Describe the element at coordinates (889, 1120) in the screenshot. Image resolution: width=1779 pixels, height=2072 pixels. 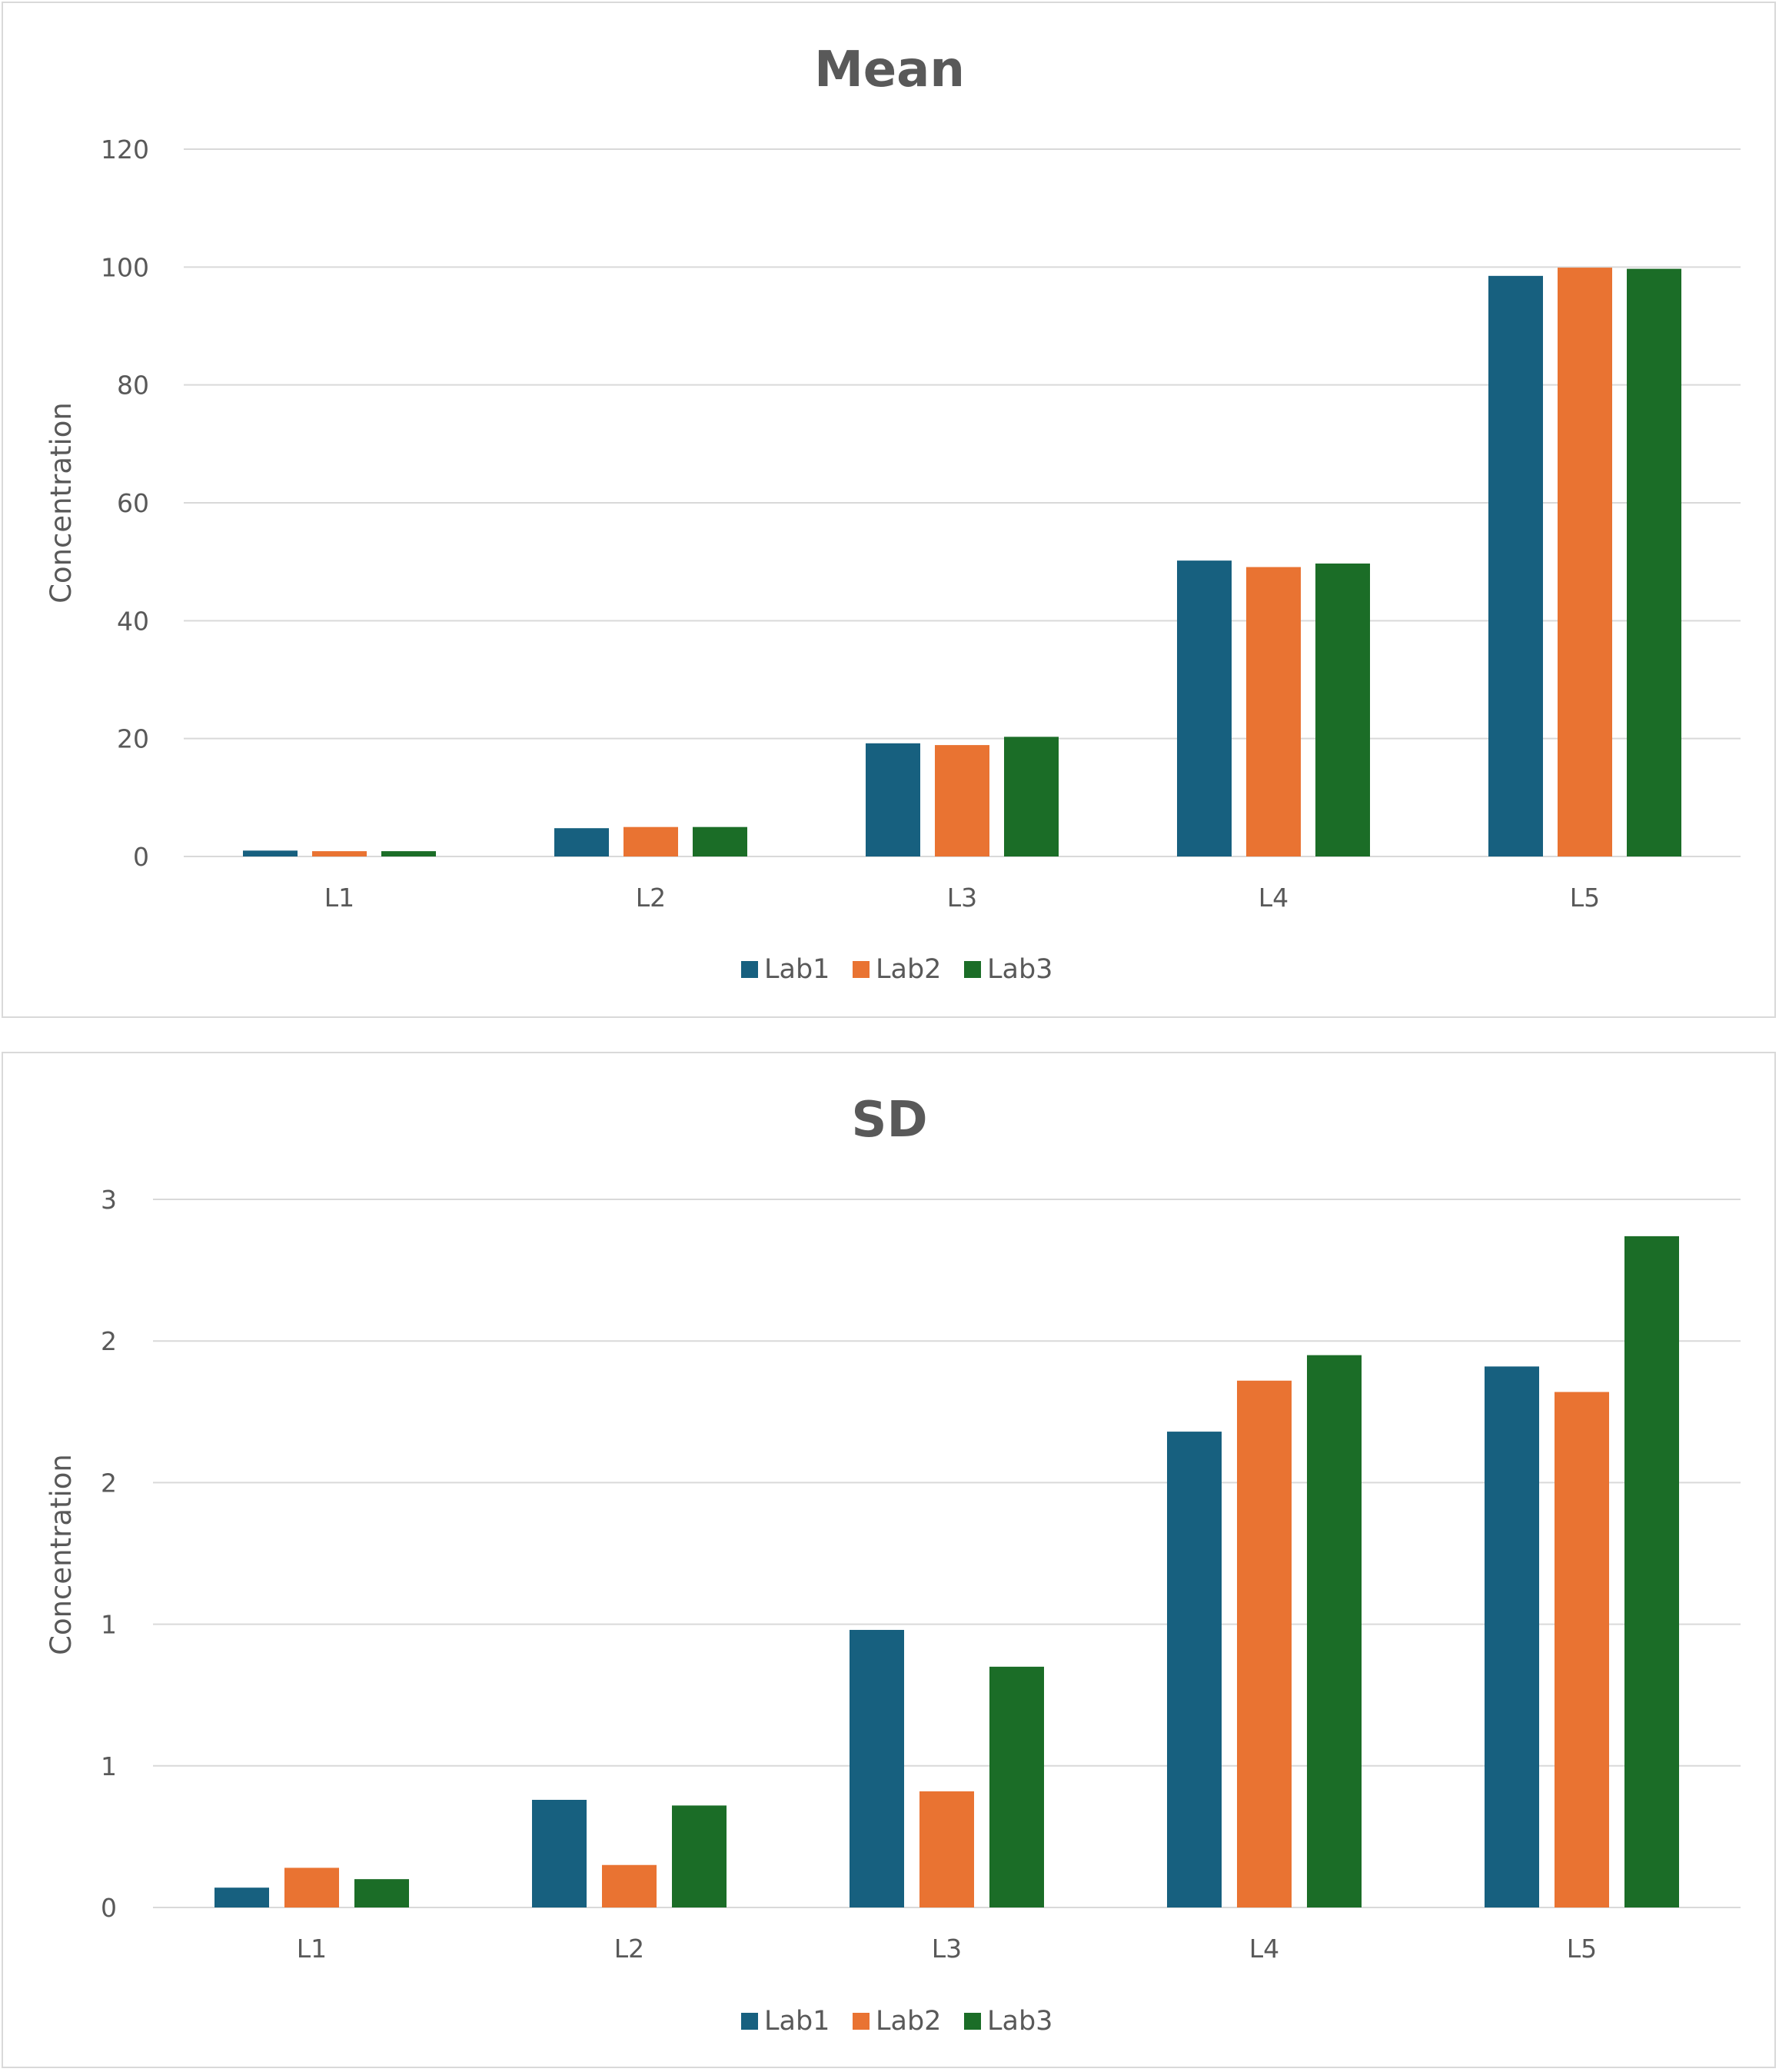
I see `chart-title: SD` at that location.